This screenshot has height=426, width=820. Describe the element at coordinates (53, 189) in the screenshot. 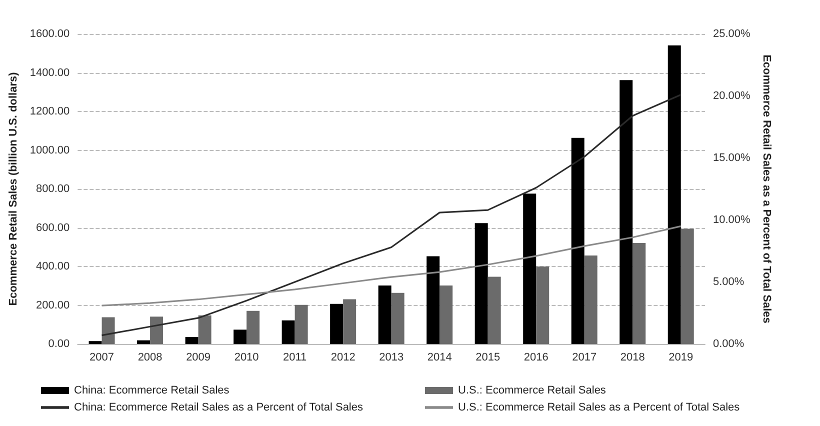

I see `y-tick-label: 800.00` at that location.